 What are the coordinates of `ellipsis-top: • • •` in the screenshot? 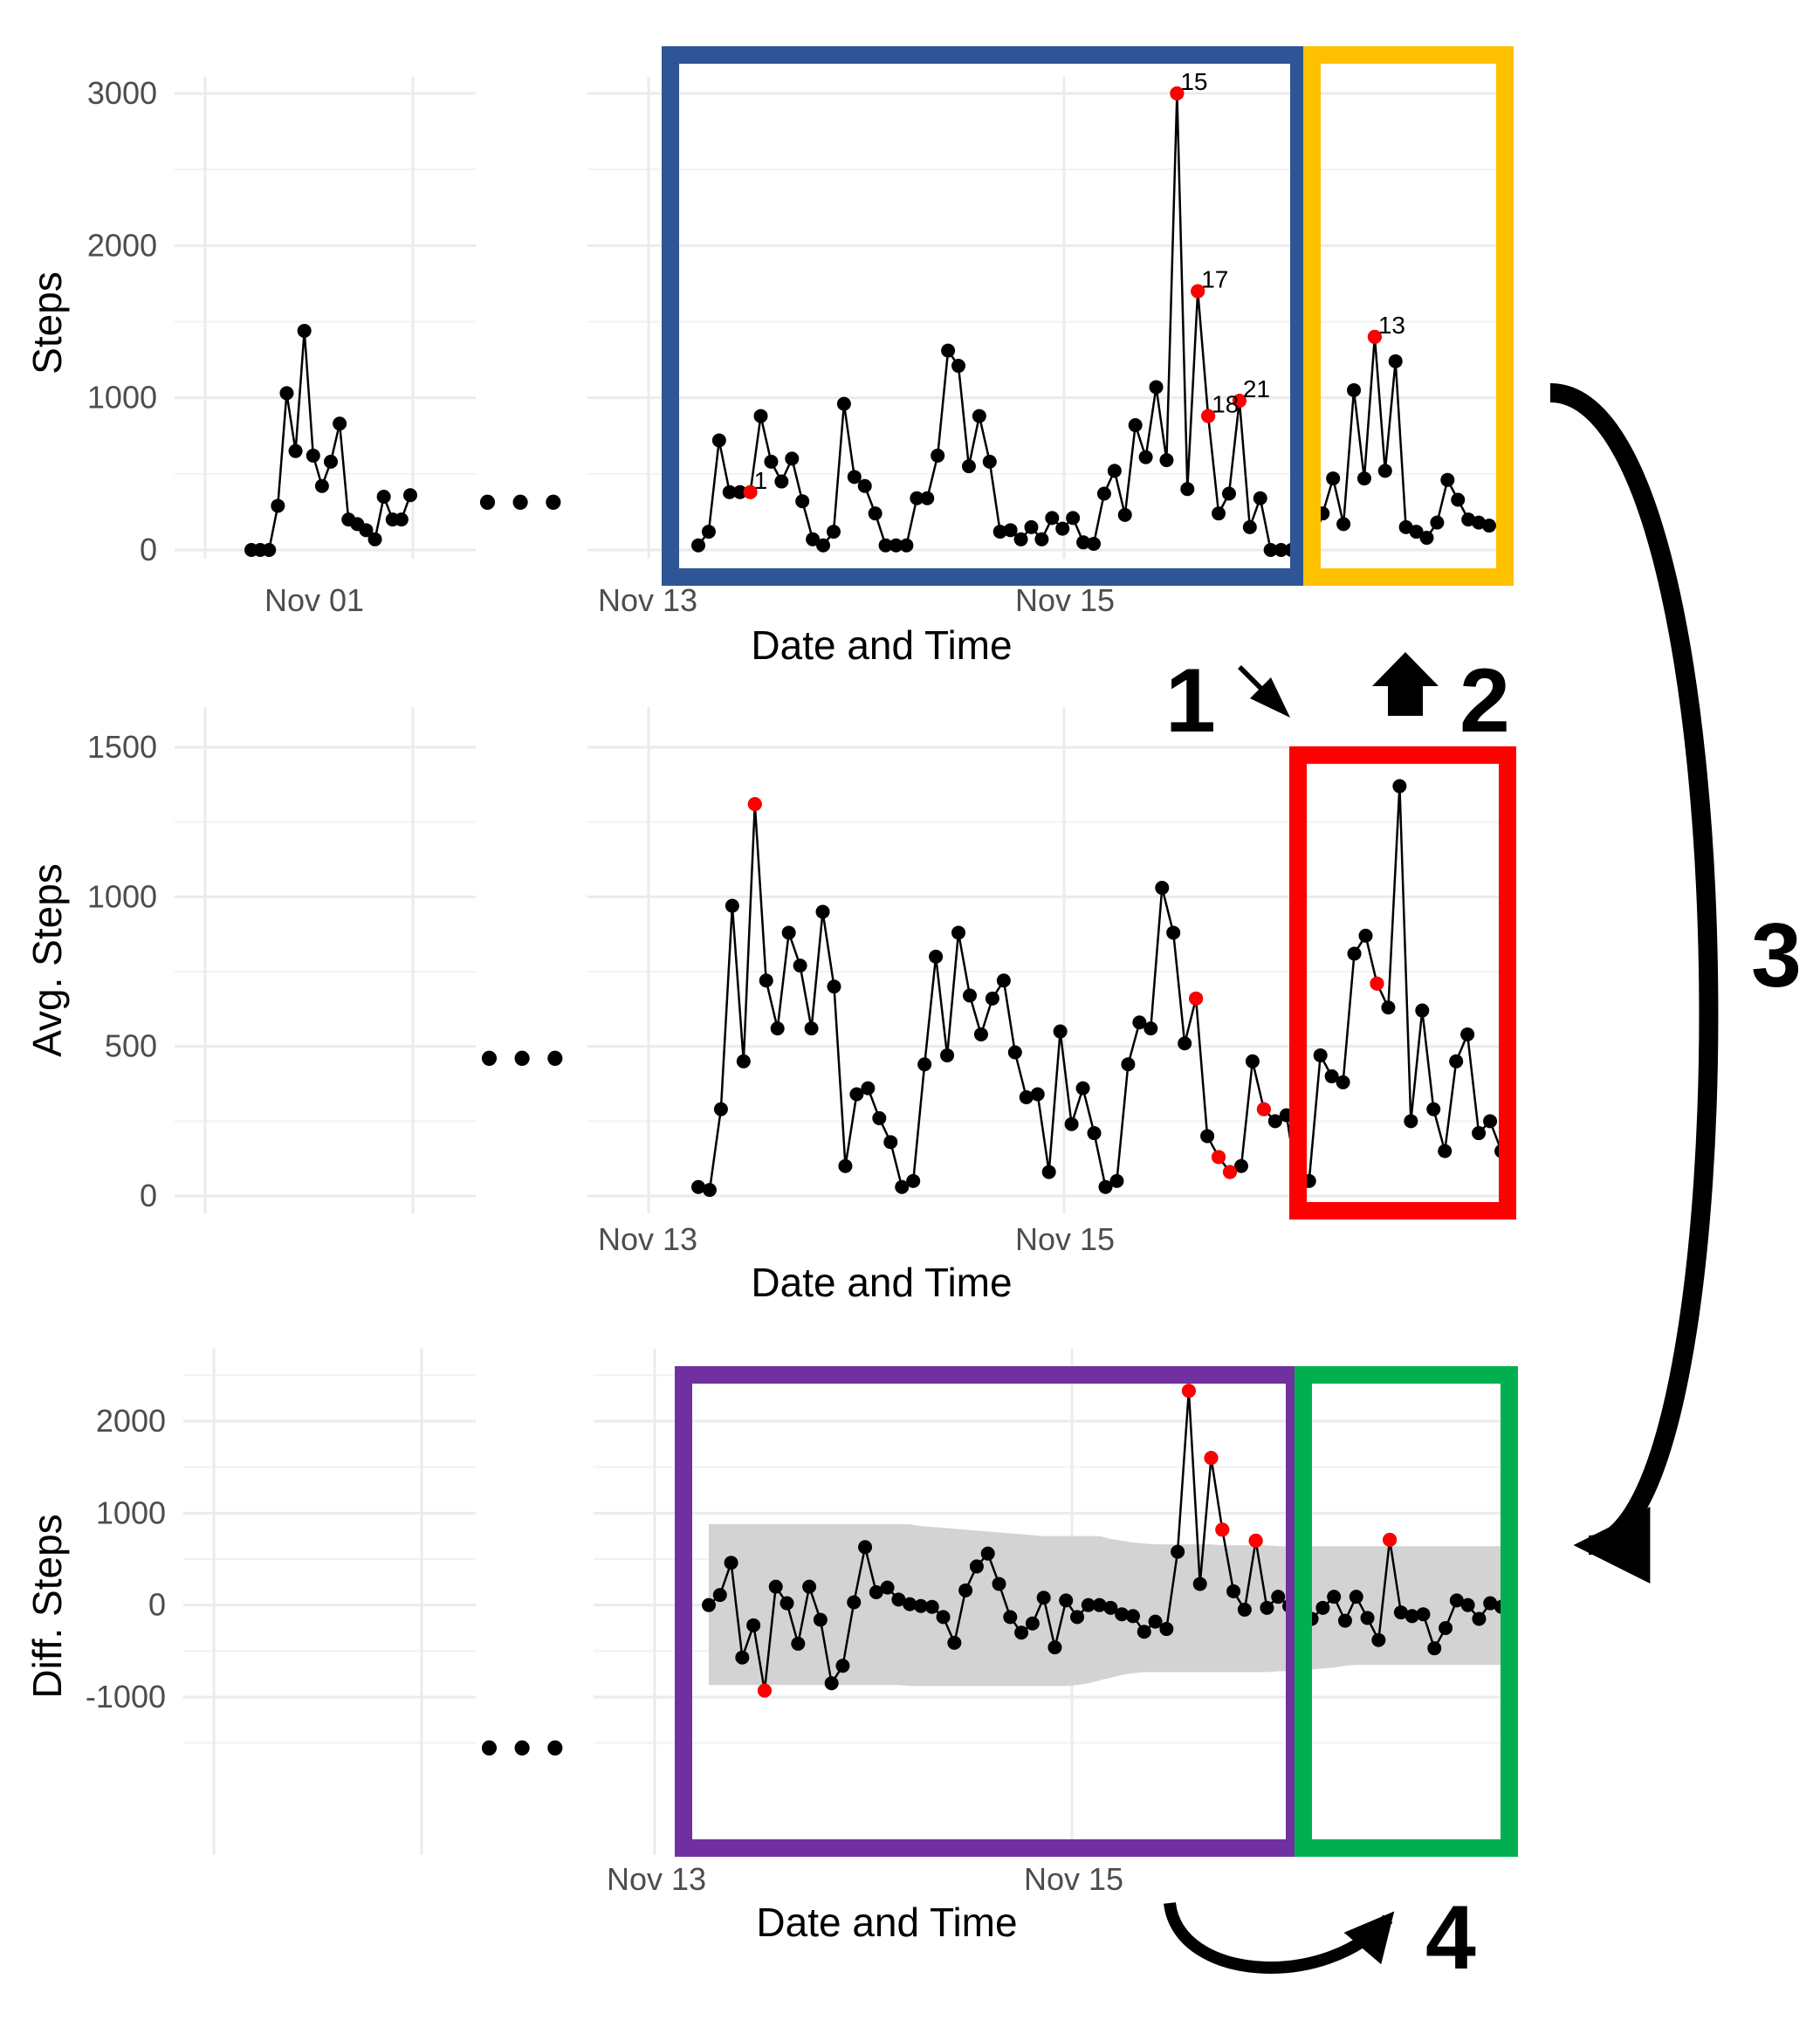 It's located at (520, 501).